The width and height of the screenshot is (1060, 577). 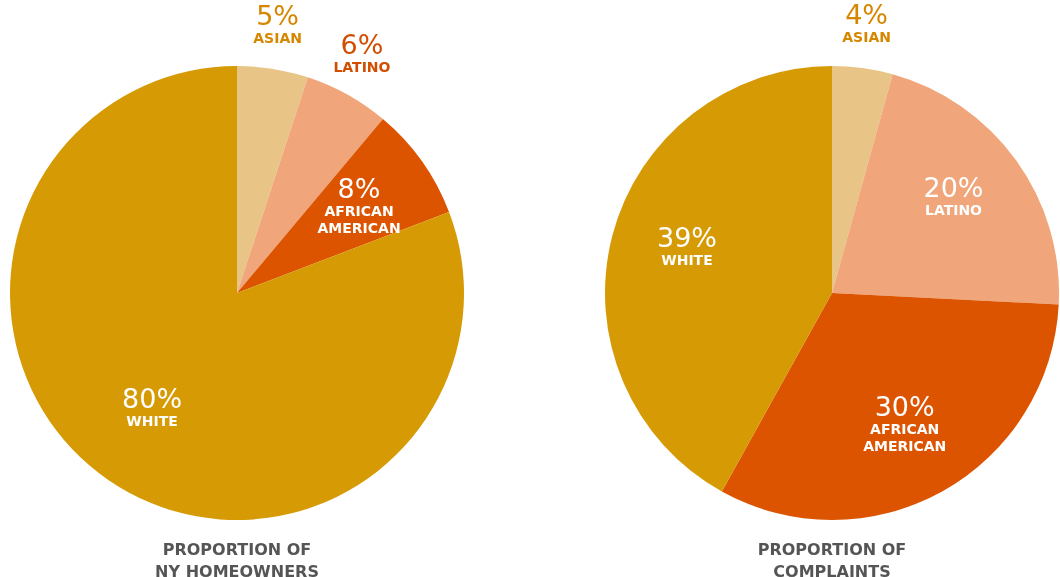 What do you see at coordinates (832, 558) in the screenshot?
I see `text: PROPORTION OF COMPLAINTS` at bounding box center [832, 558].